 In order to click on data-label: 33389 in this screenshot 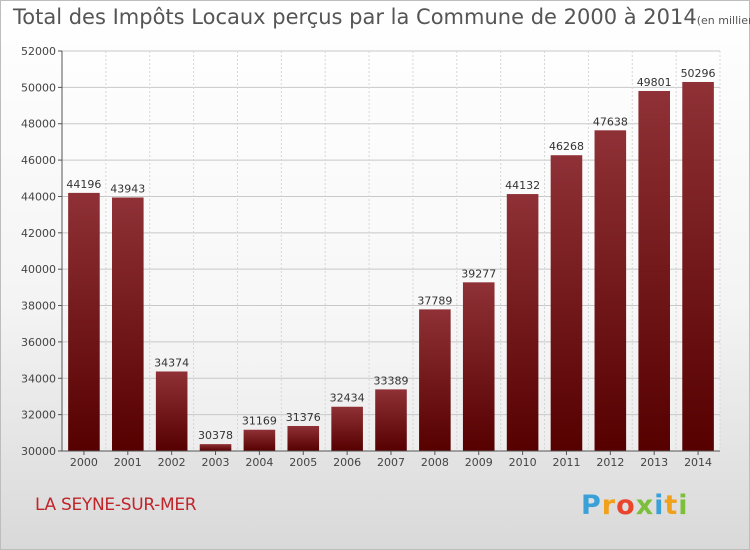, I will do `click(391, 380)`.